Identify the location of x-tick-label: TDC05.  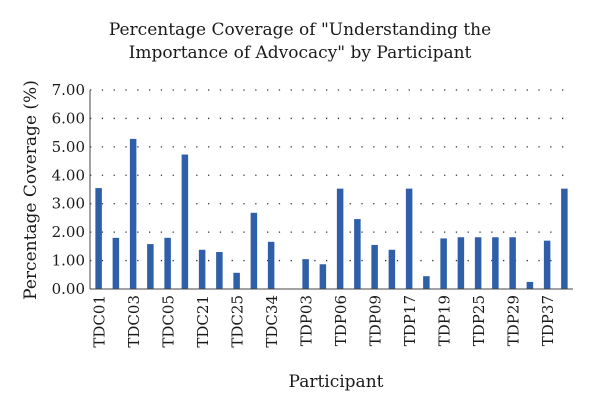
(169, 321).